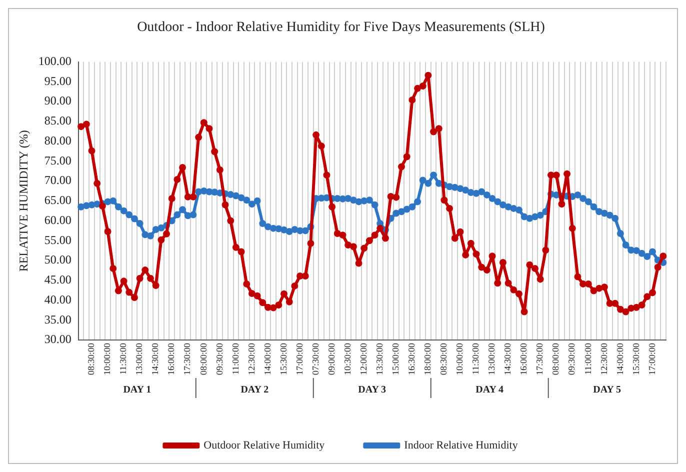 The height and width of the screenshot is (472, 686). What do you see at coordinates (58, 200) in the screenshot?
I see `y-tick-label: 65.00` at bounding box center [58, 200].